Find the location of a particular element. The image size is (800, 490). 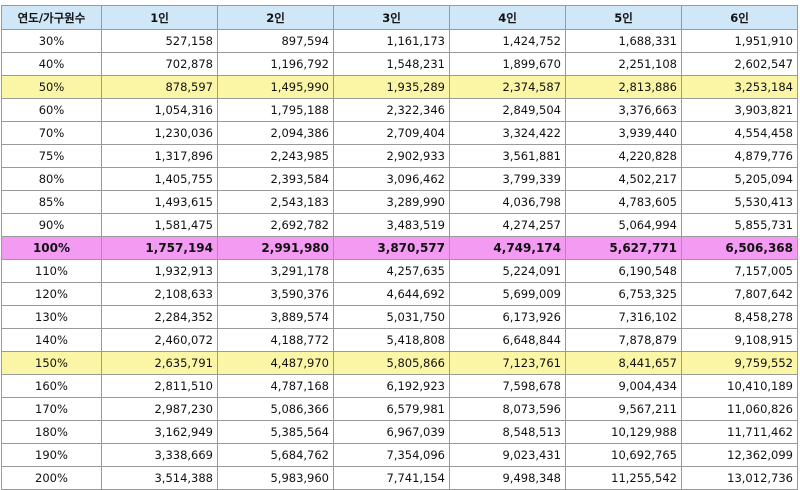

income-cell-3-person: 1,161,173 is located at coordinates (391, 41).